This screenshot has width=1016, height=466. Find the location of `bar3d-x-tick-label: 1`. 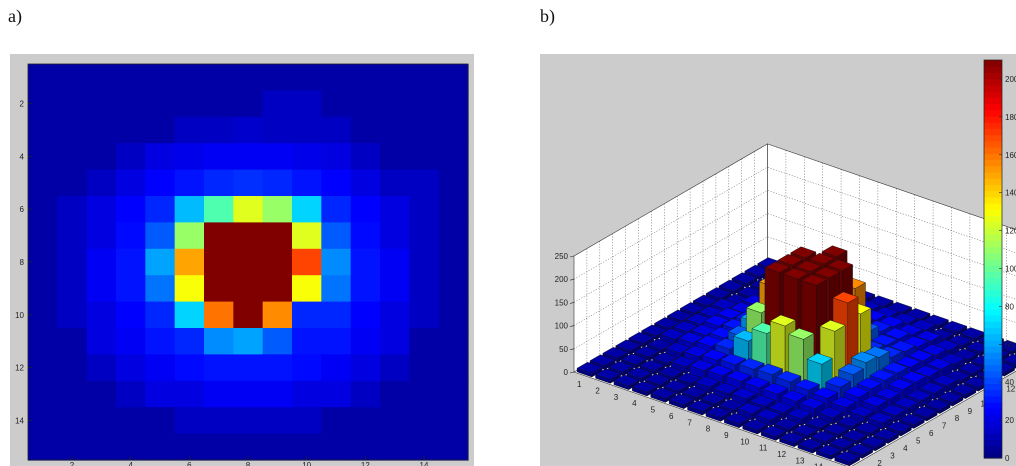

bar3d-x-tick-label: 1 is located at coordinates (579, 384).